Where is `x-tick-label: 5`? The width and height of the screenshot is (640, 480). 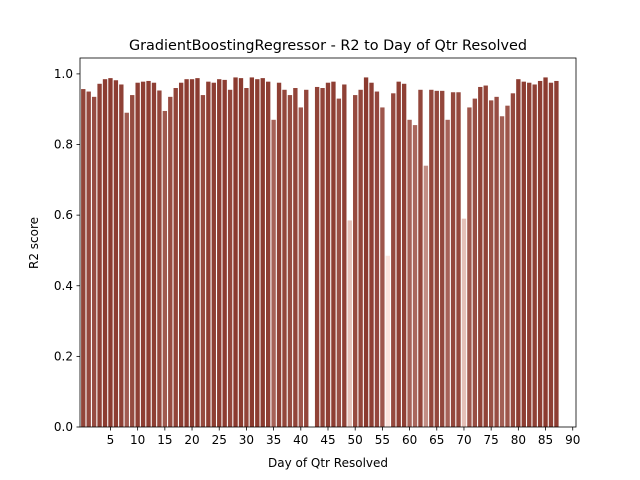
x-tick-label: 5 is located at coordinates (111, 440).